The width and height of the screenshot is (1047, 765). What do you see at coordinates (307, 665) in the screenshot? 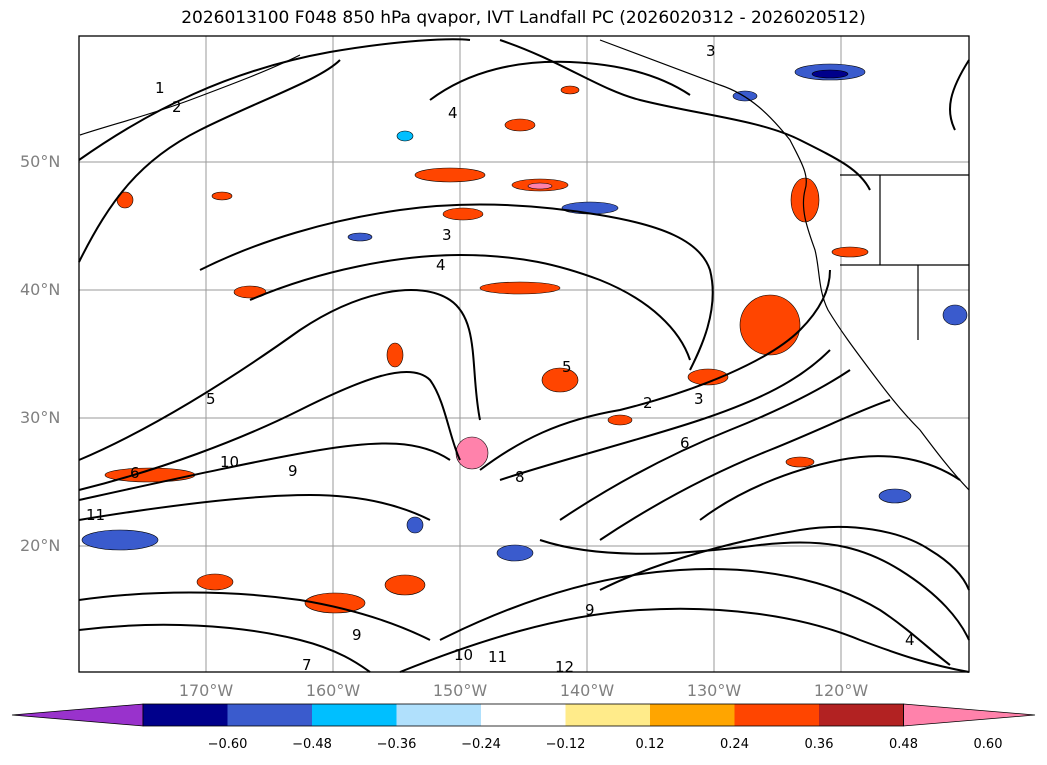
I see `contour-label: 7` at bounding box center [307, 665].